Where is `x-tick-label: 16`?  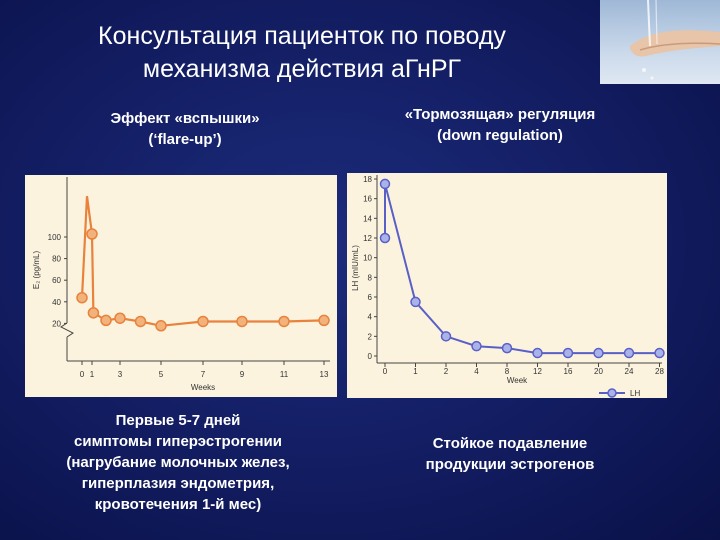
x-tick-label: 16 is located at coordinates (568, 371).